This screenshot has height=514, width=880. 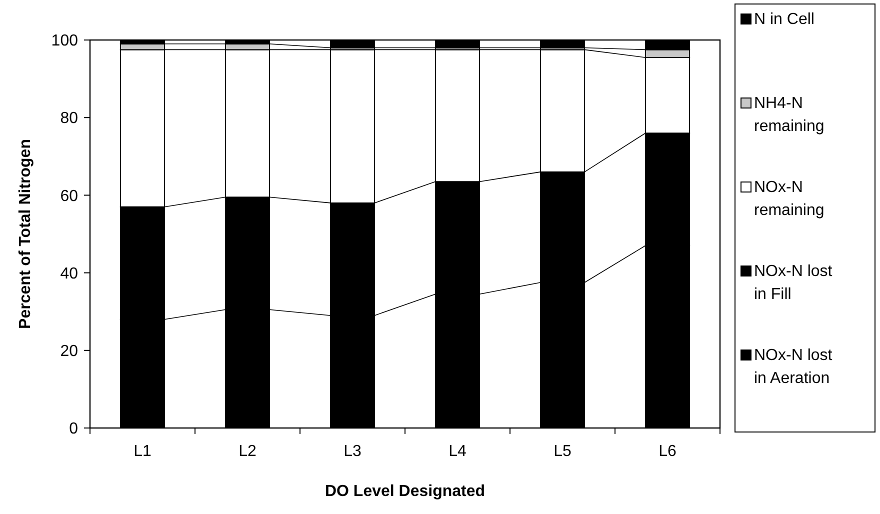 I want to click on legend-label: NOx-N lost in Fill, so click(x=793, y=283).